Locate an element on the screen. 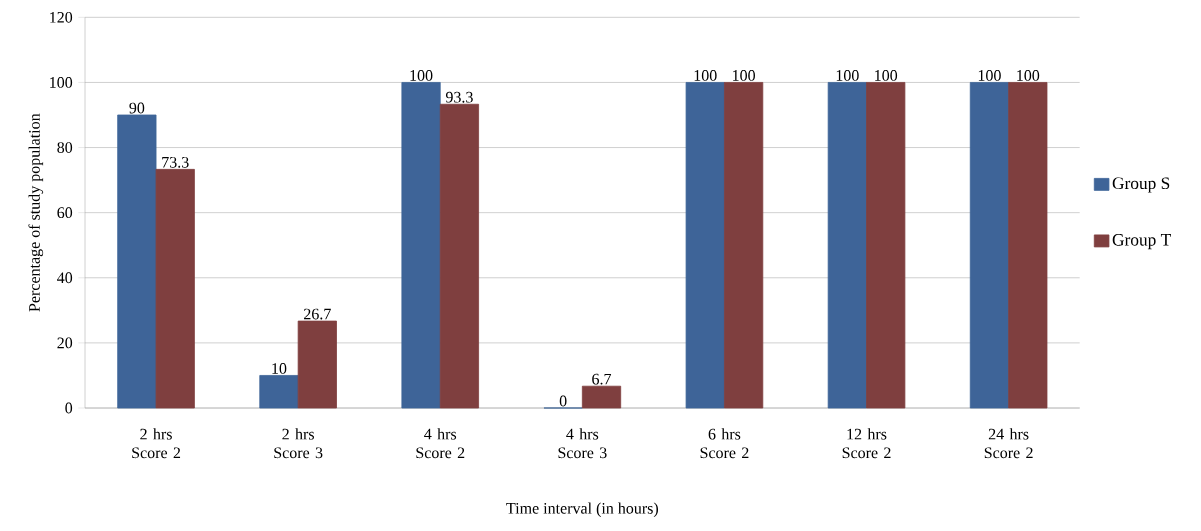  x-axis-title: Time interval (in hours) is located at coordinates (582, 509).